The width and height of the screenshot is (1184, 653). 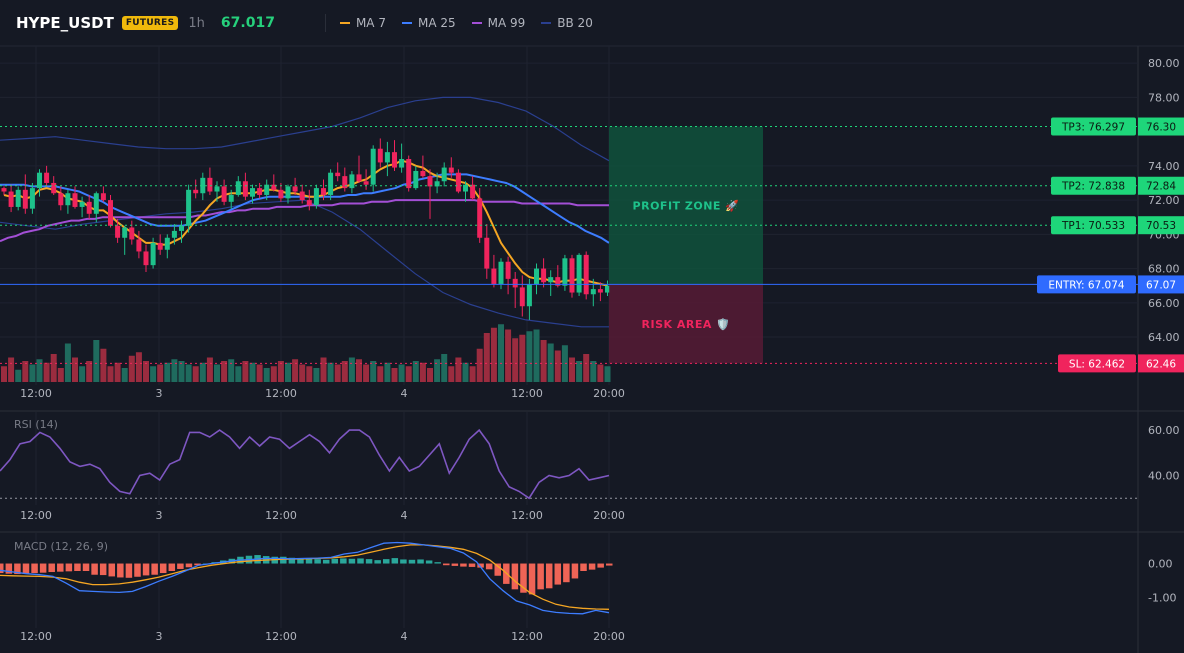 What do you see at coordinates (1097, 364) in the screenshot?
I see `sl-label: SL: 62.462` at bounding box center [1097, 364].